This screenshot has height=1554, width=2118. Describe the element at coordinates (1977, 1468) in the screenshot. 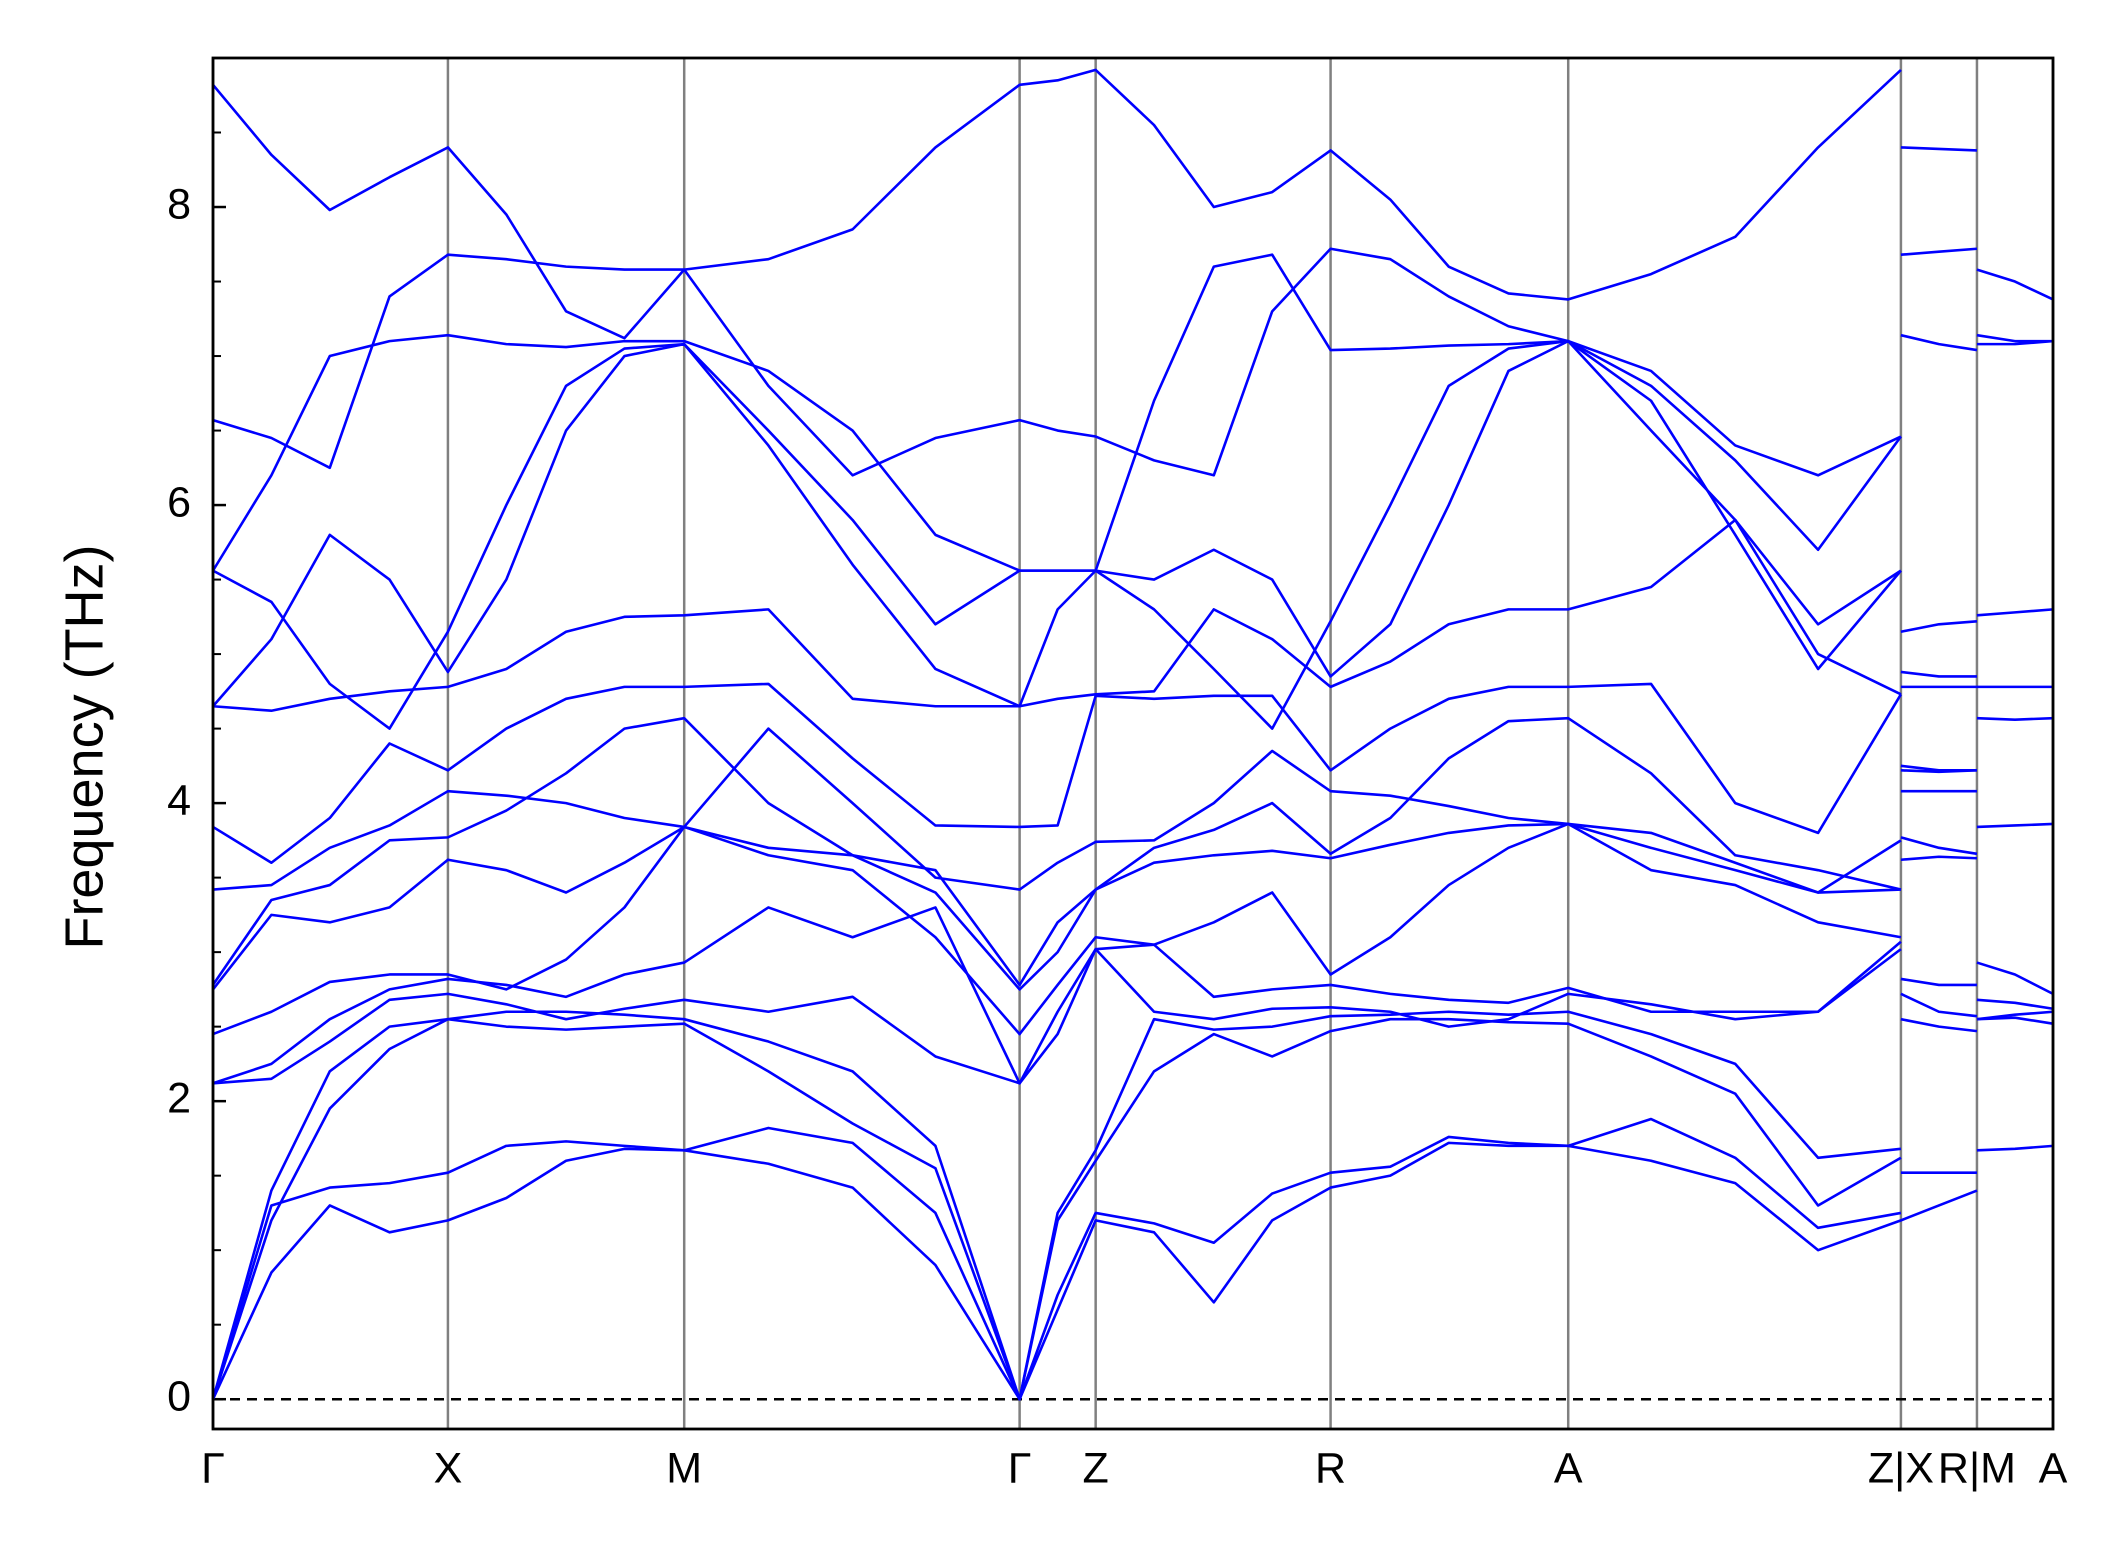

I see `x-tick-label: R|M` at that location.